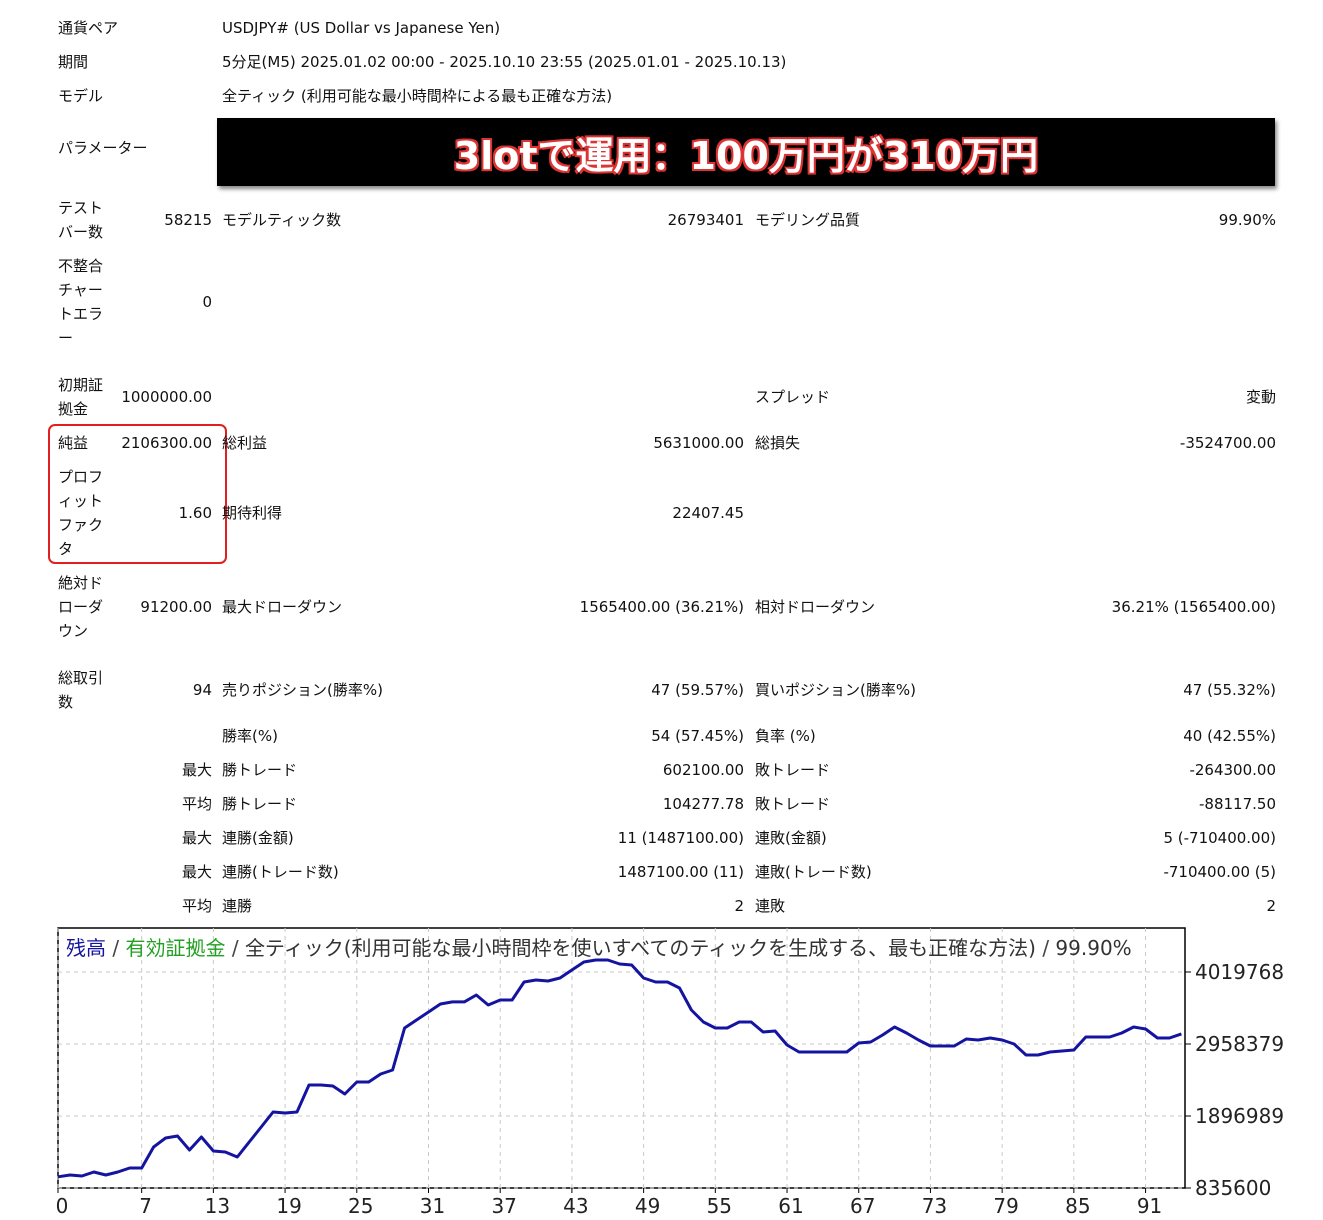 This screenshot has width=1323, height=1220. What do you see at coordinates (360, 1206) in the screenshot?
I see `x-tick-label: 25` at bounding box center [360, 1206].